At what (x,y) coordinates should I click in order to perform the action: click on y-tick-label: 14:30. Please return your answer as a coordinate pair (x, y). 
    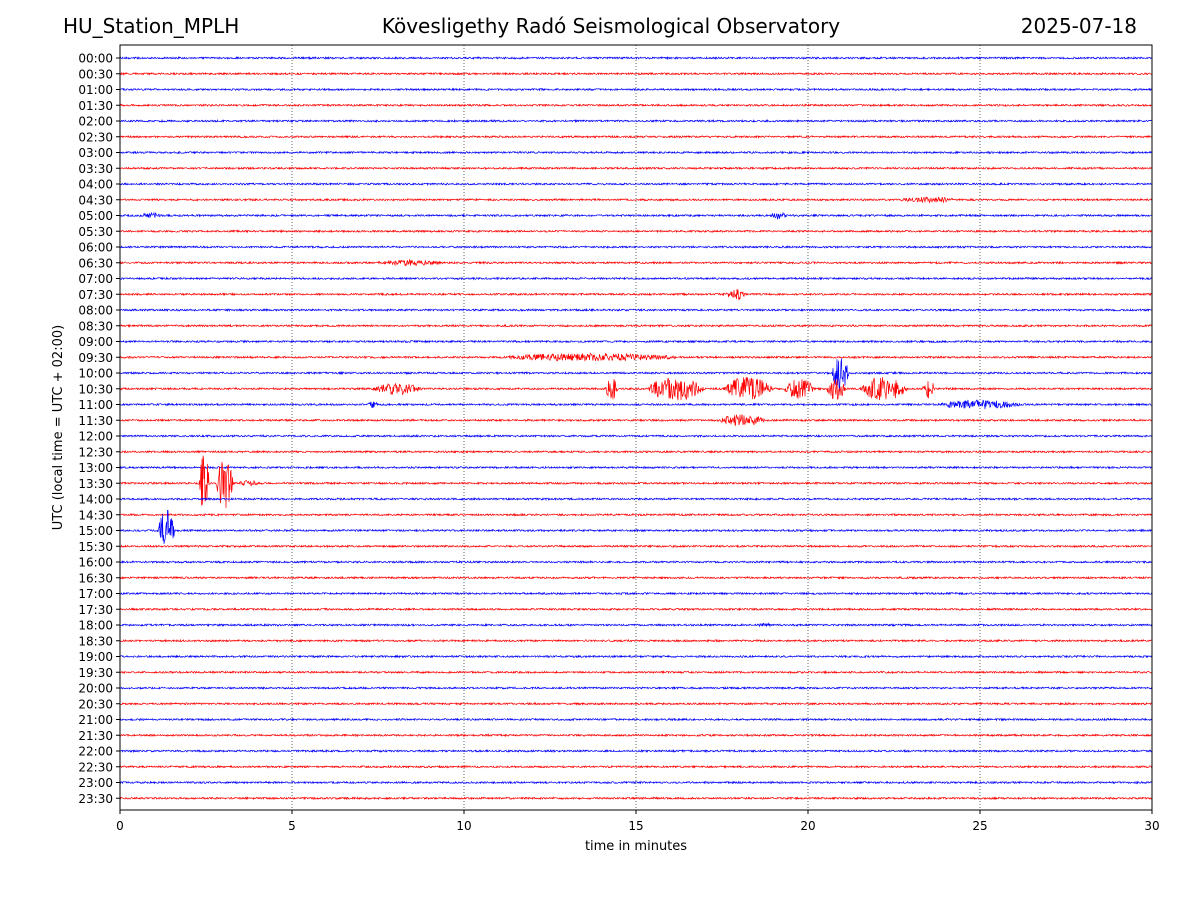
    Looking at the image, I should click on (95, 515).